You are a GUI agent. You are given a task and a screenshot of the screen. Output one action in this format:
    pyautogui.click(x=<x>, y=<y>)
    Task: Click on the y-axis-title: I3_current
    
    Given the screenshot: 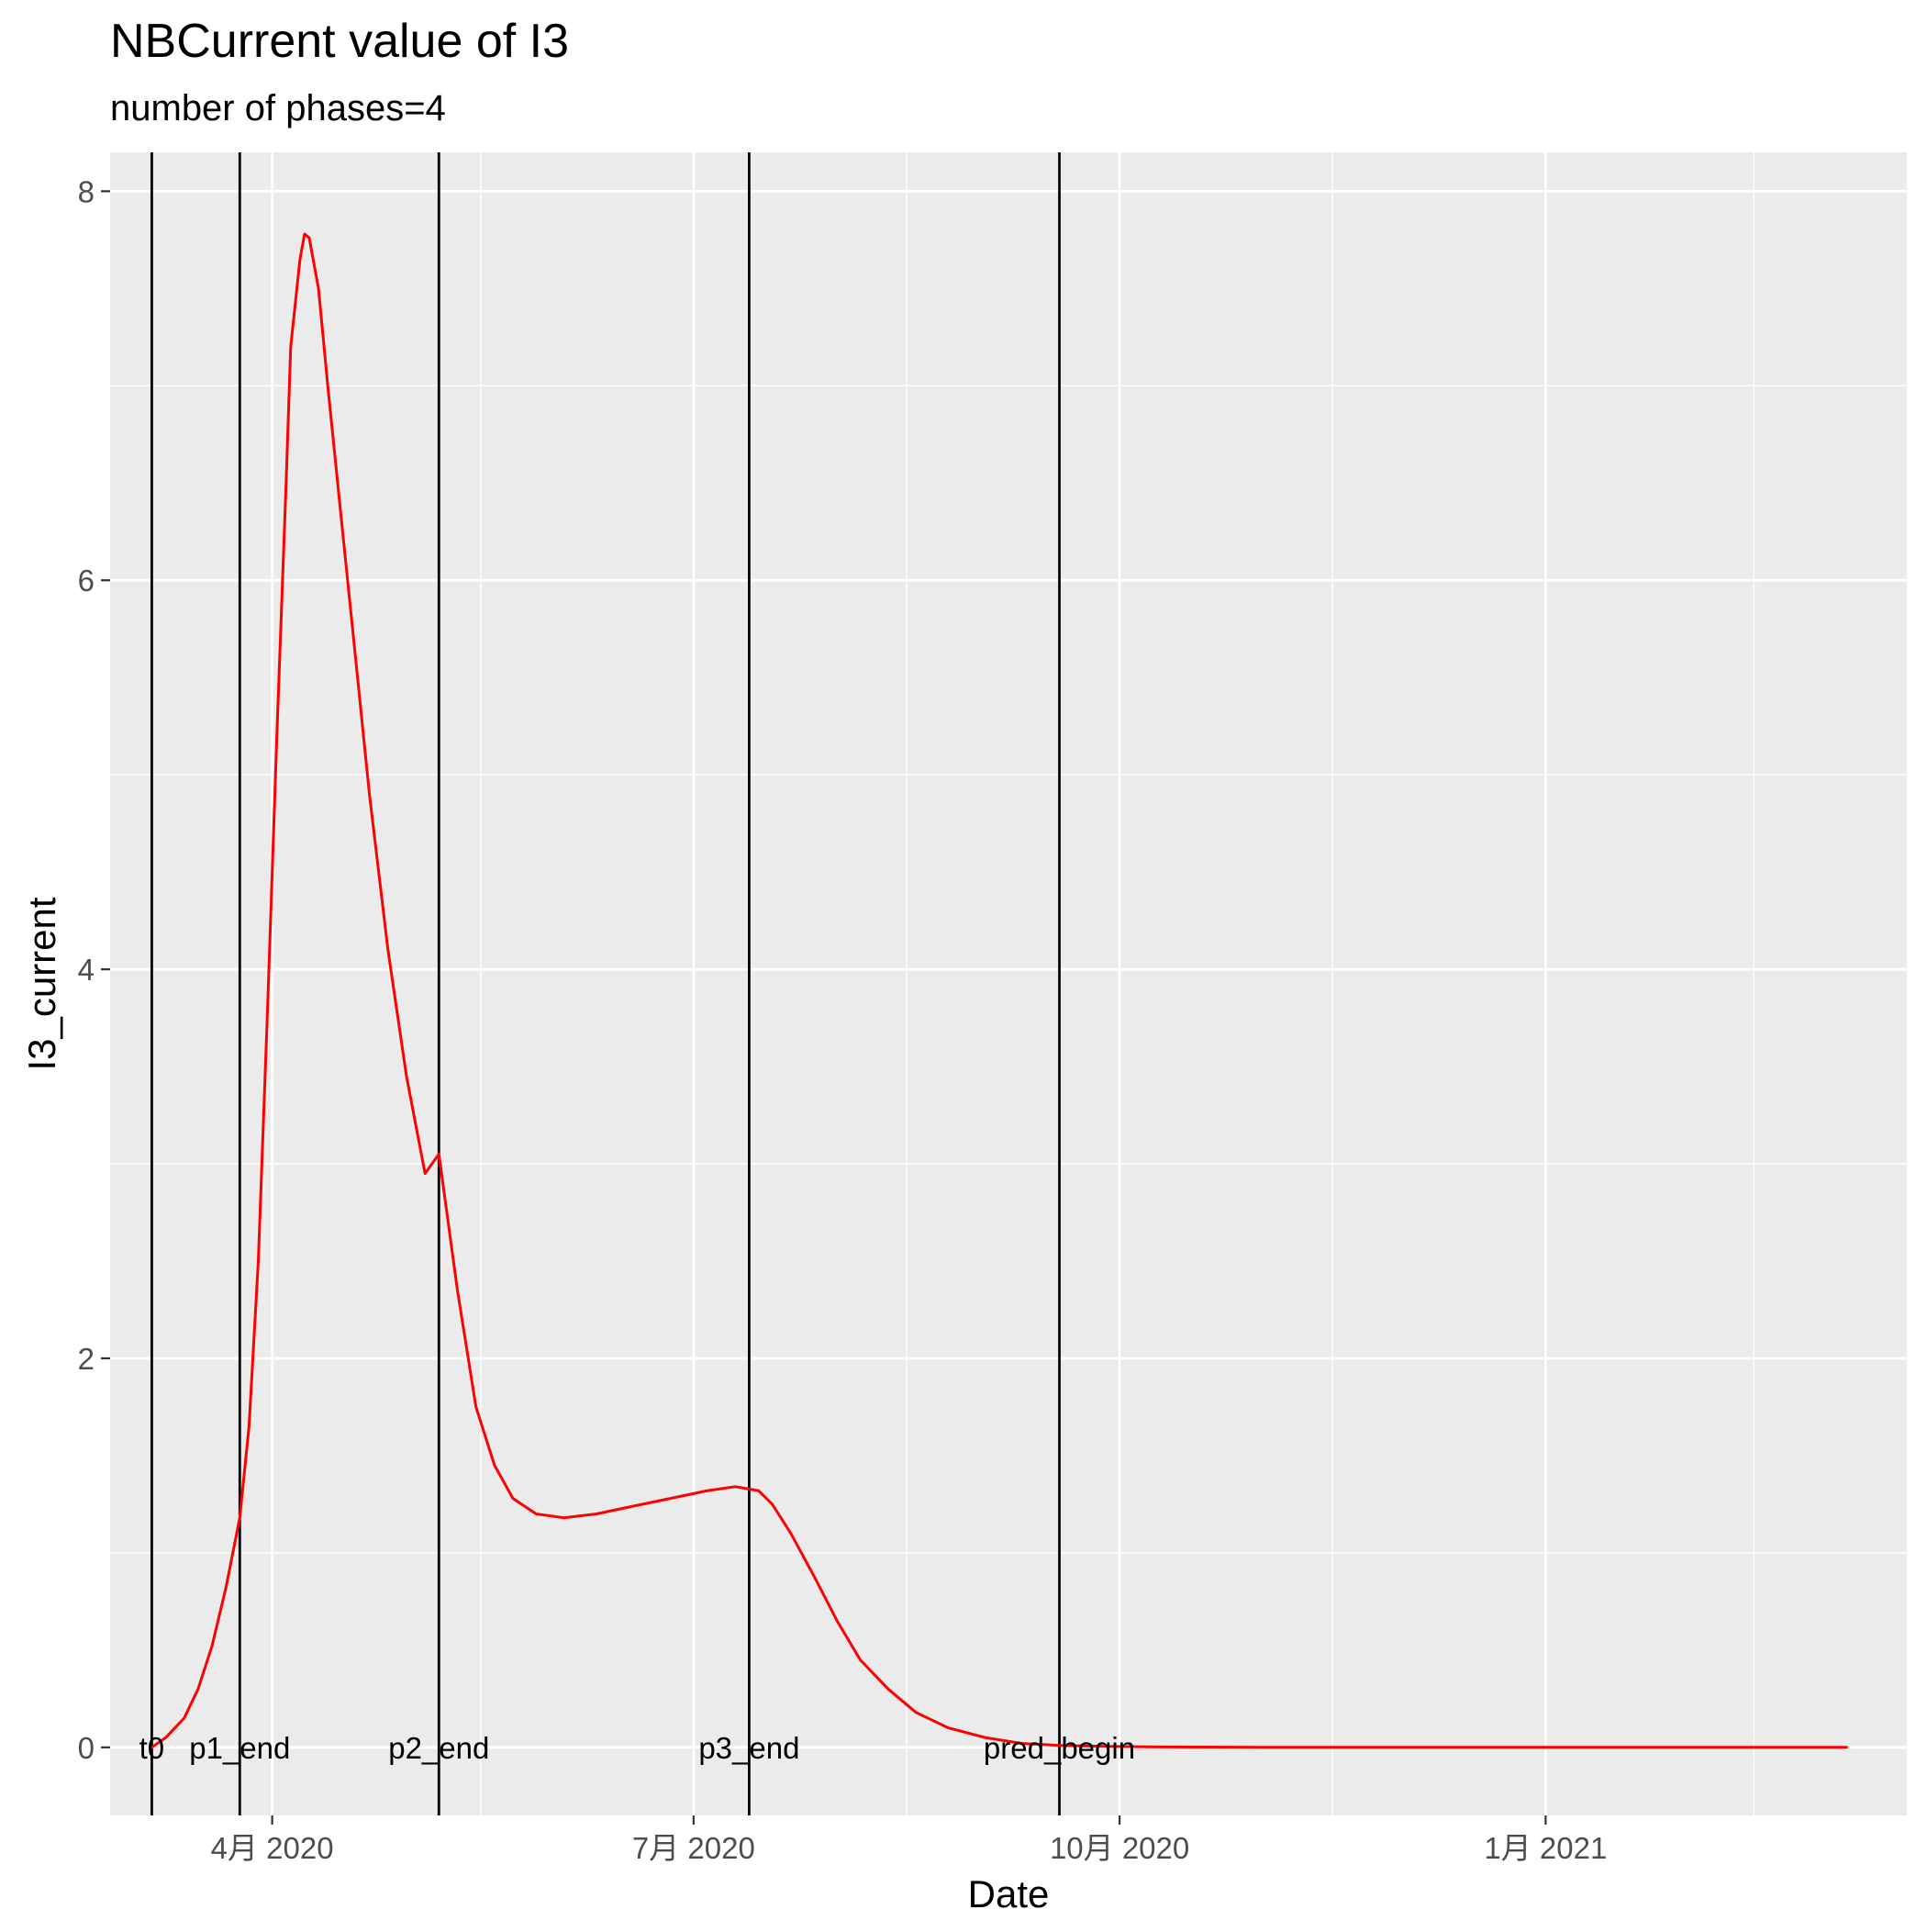 What is the action you would take?
    pyautogui.click(x=41, y=983)
    